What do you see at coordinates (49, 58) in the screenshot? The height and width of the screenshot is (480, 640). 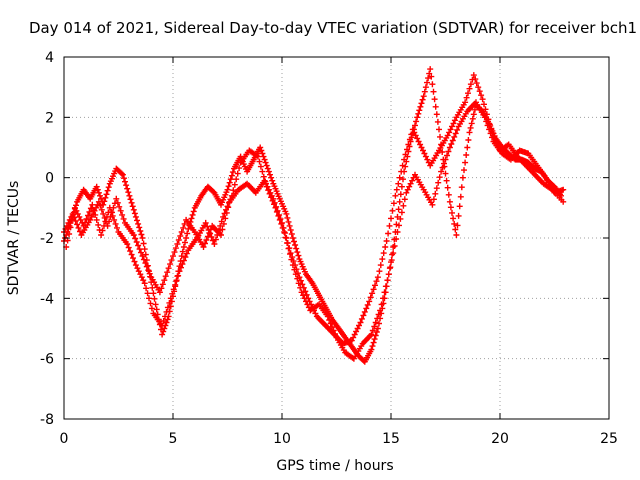 I see `y-tick-label: 4` at bounding box center [49, 58].